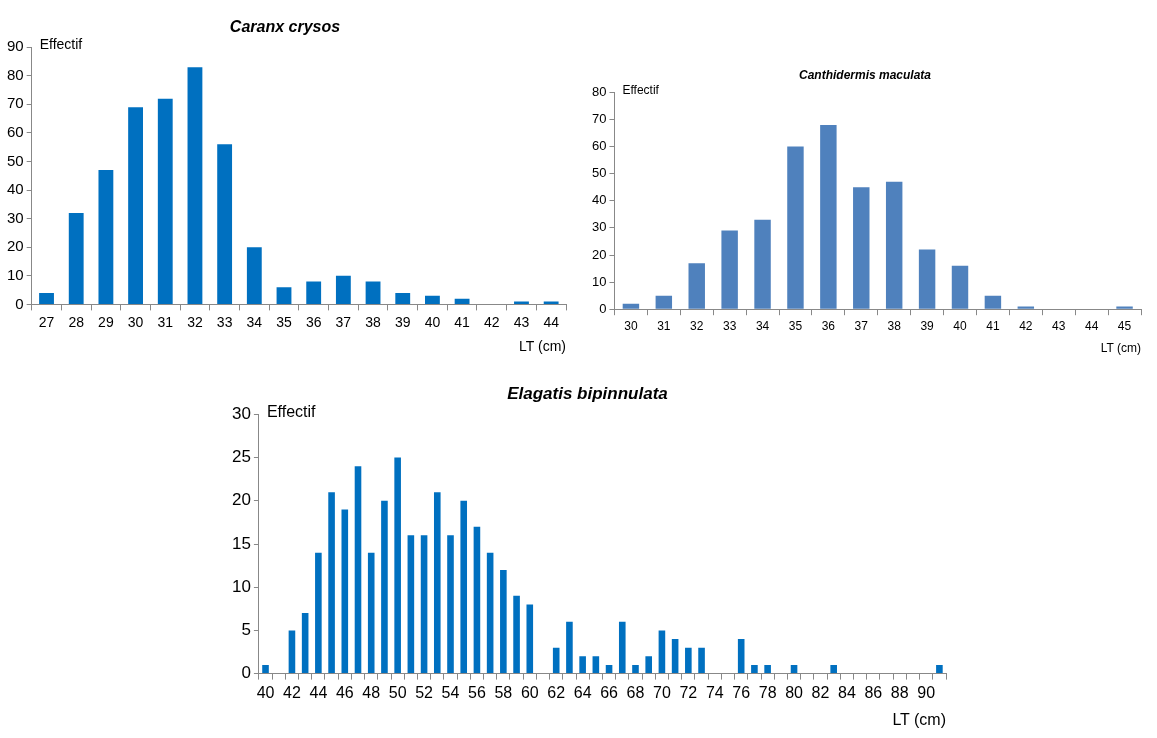  I want to click on x-tick-label: 46, so click(344, 692).